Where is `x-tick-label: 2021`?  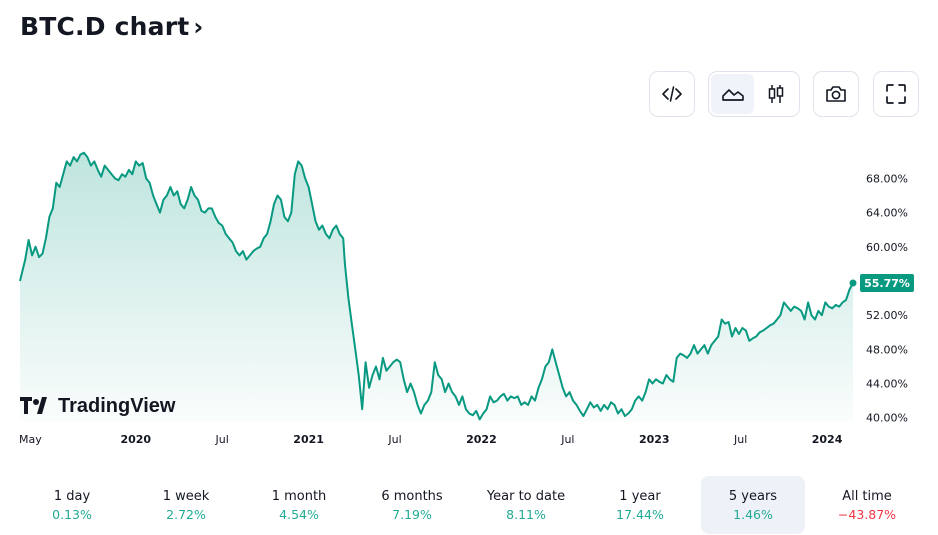
x-tick-label: 2021 is located at coordinates (308, 439).